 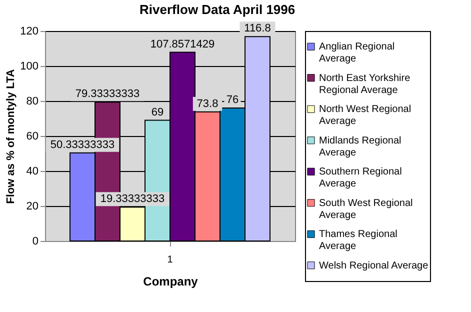 I want to click on legend-label: Welsh Regional Average, so click(x=374, y=266).